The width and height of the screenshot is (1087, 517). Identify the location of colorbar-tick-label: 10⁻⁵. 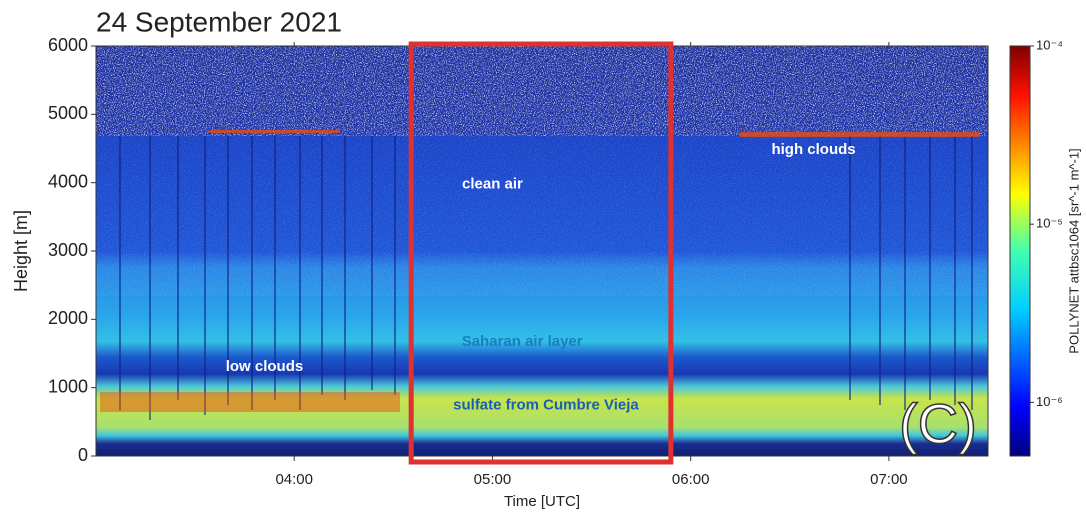
(1049, 223).